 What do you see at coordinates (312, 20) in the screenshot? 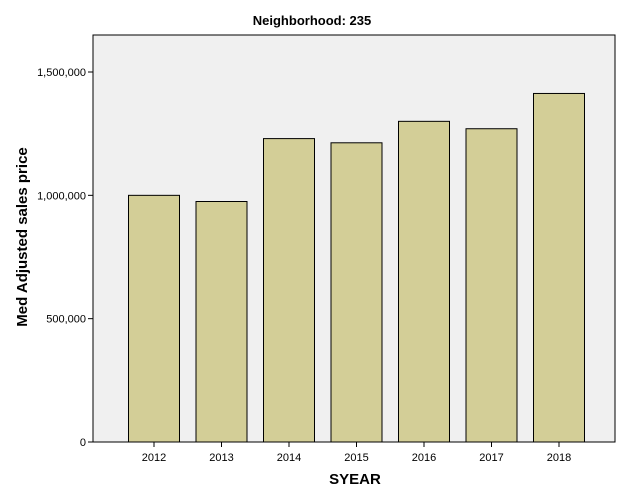
I see `chart-title: Neighborhood: 235` at bounding box center [312, 20].